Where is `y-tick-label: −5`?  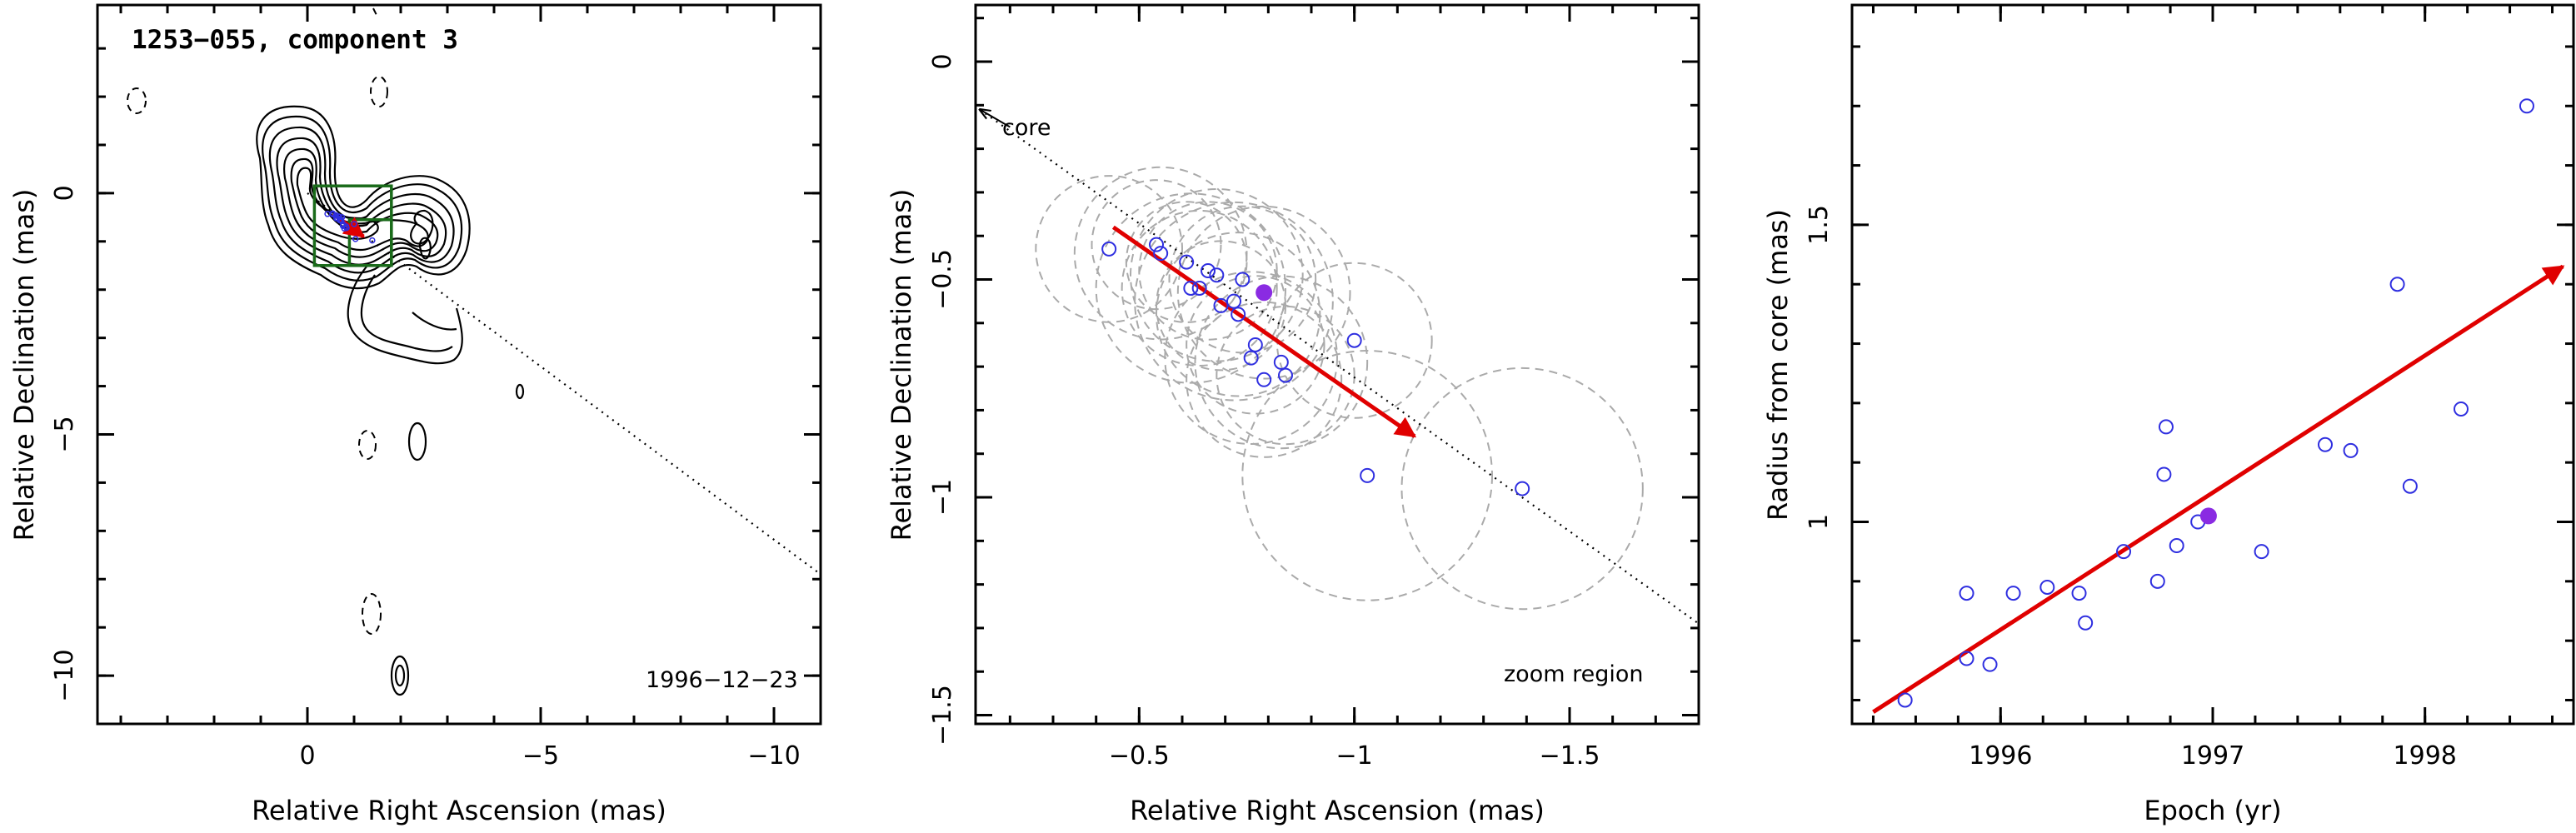
y-tick-label: −5 is located at coordinates (64, 434).